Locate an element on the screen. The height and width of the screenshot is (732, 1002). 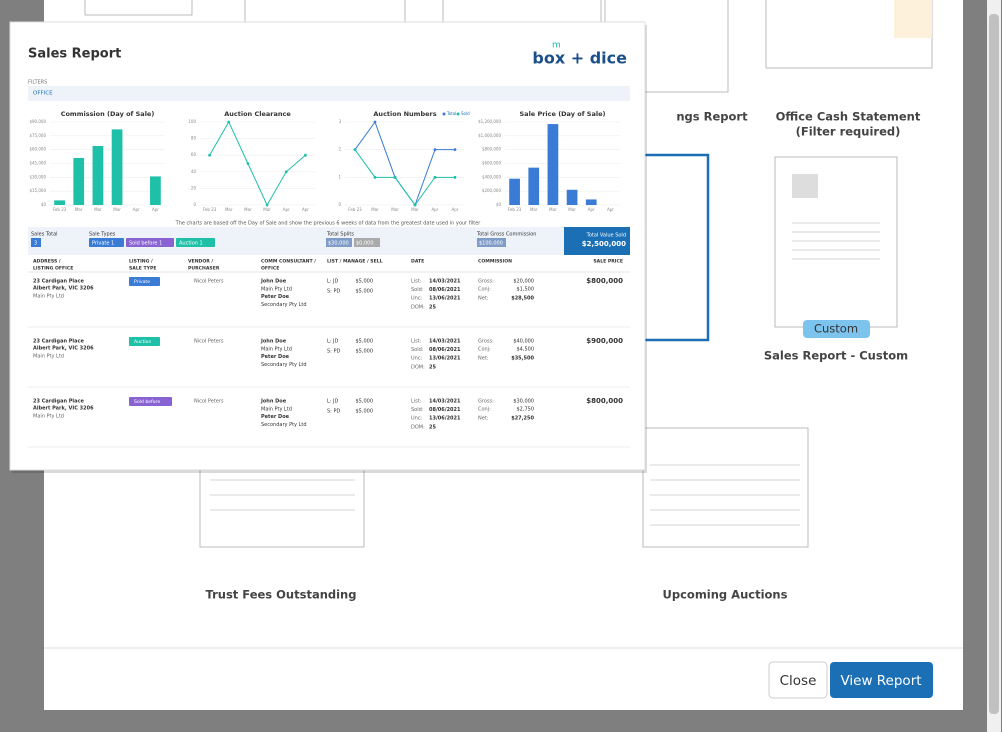
close-button is located at coordinates (798, 680).